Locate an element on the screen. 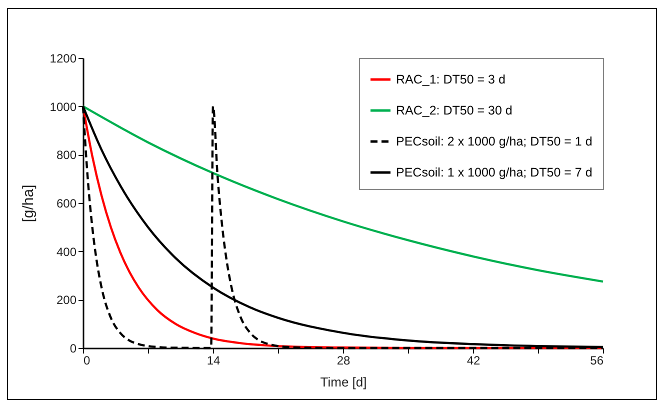 The image size is (663, 409). x-tick-label: 28 is located at coordinates (343, 361).